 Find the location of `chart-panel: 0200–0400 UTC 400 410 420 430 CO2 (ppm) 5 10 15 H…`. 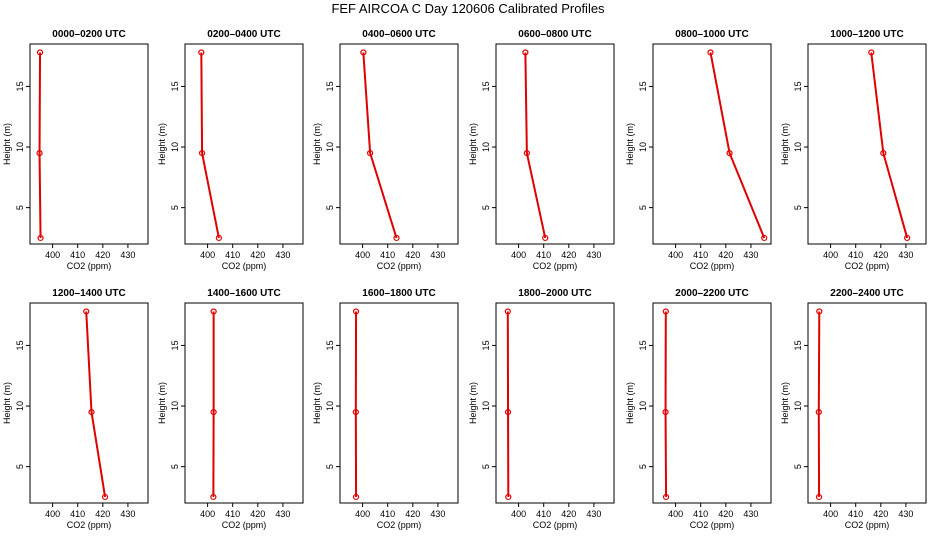

chart-panel: 0200–0400 UTC 400 410 420 430 CO2 (ppm) 5 10 15 H… is located at coordinates (230, 150).